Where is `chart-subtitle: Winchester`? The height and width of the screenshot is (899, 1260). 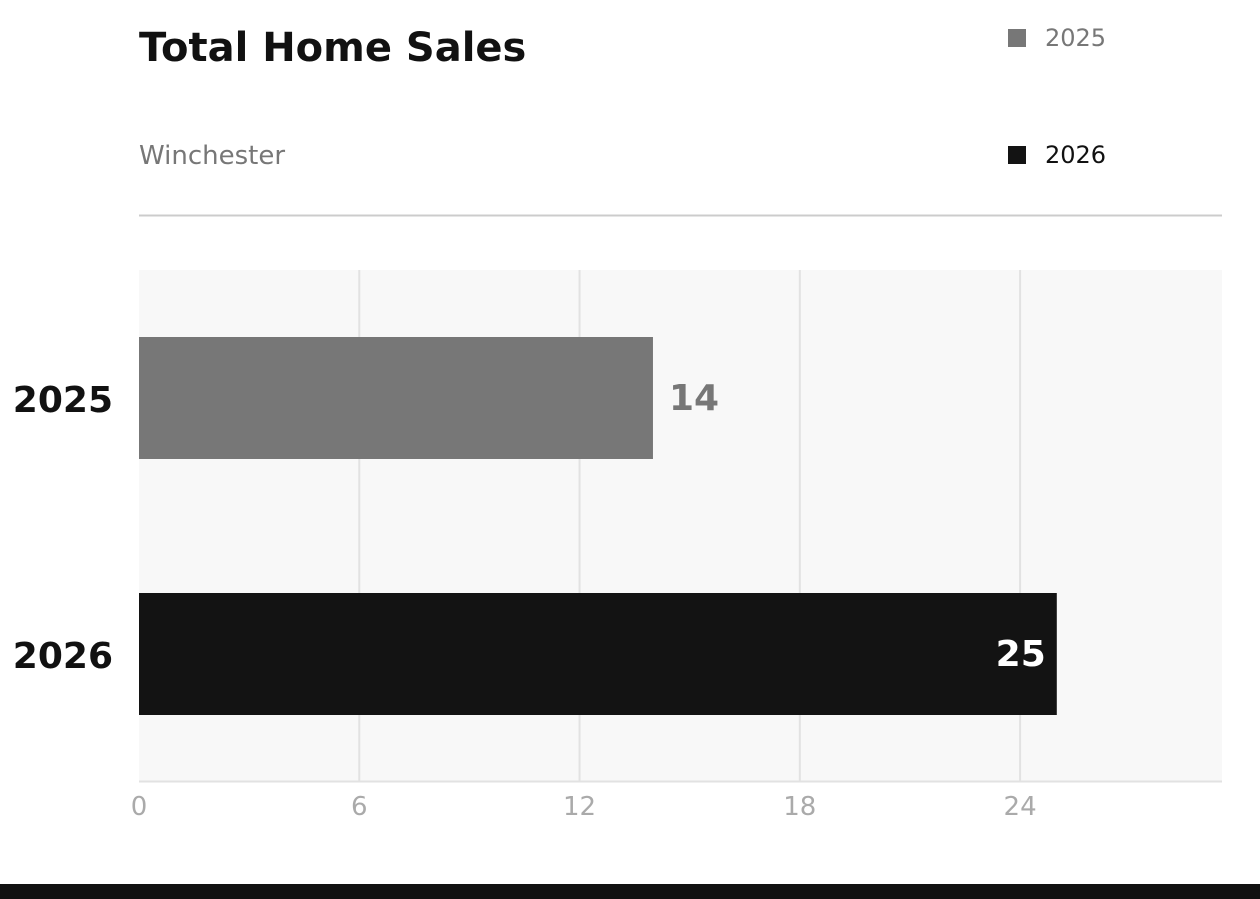 chart-subtitle: Winchester is located at coordinates (212, 156).